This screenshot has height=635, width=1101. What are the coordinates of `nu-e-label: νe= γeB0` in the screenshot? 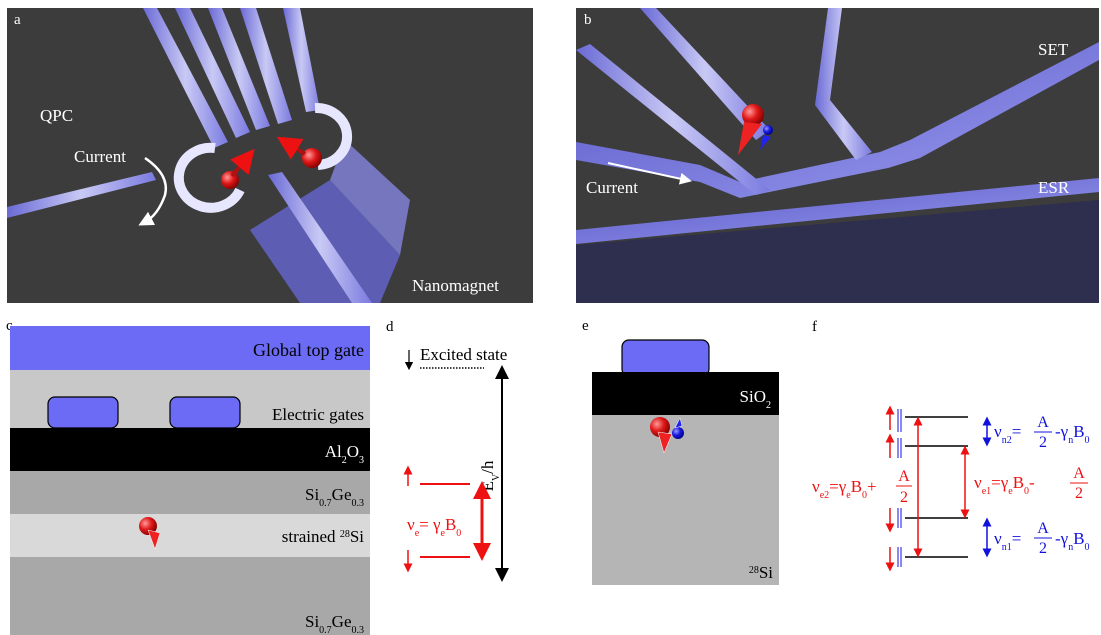 It's located at (434, 527).